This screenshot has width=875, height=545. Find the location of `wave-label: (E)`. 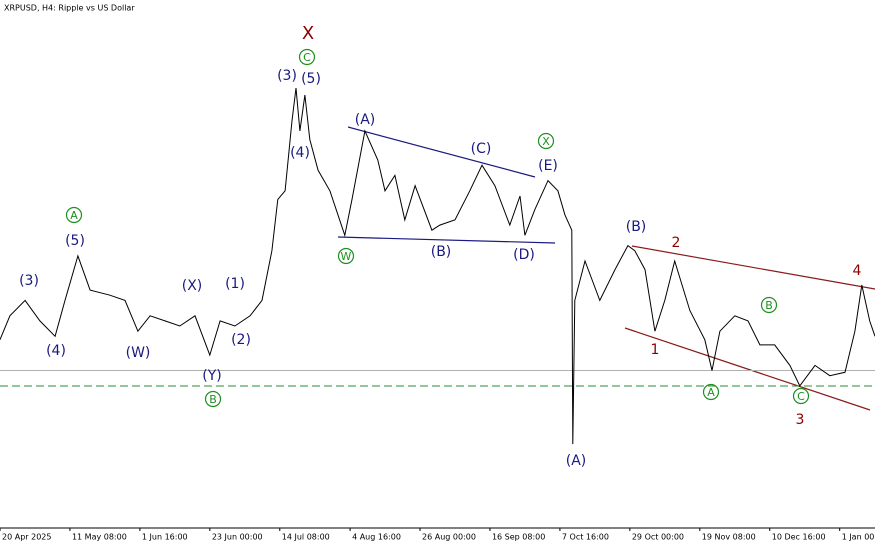

wave-label: (E) is located at coordinates (548, 166).